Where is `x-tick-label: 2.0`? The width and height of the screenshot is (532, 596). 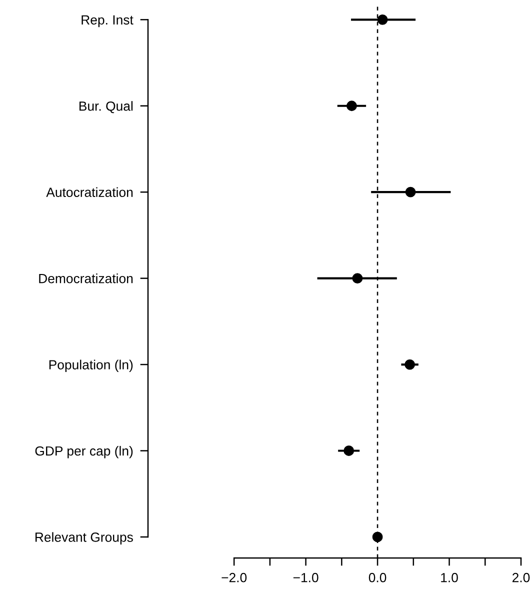
x-tick-label: 2.0 is located at coordinates (521, 577).